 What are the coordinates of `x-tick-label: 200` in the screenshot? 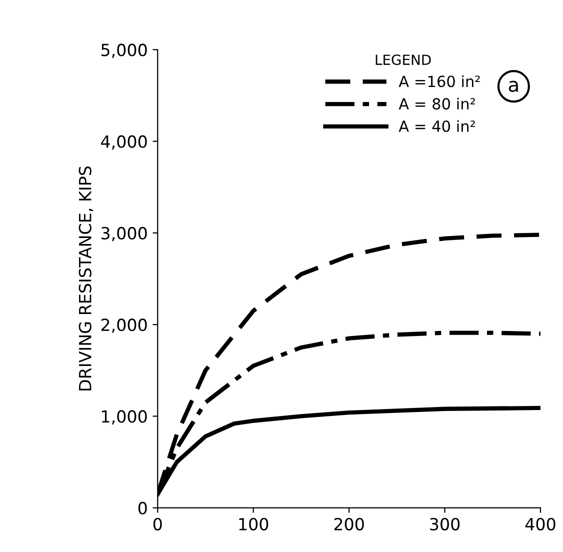 It's located at (349, 524).